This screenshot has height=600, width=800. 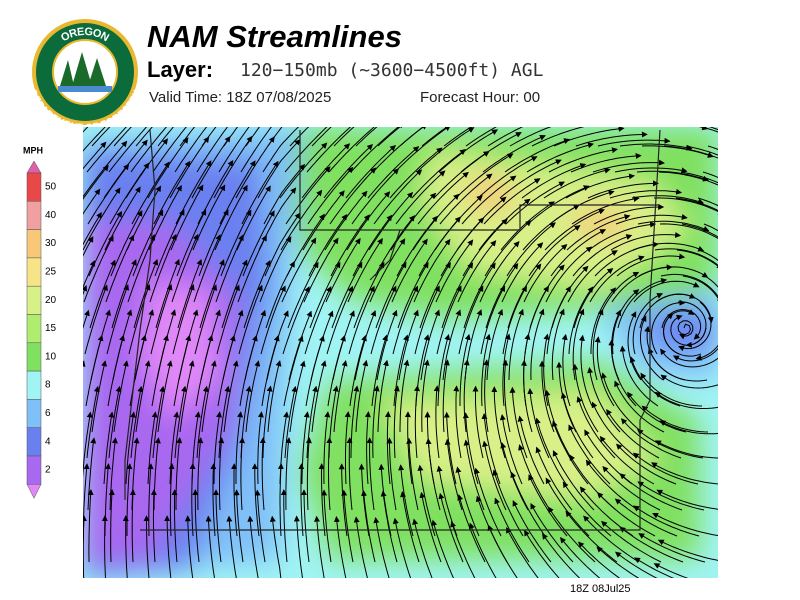 I want to click on legend-cap, so click(x=34, y=167).